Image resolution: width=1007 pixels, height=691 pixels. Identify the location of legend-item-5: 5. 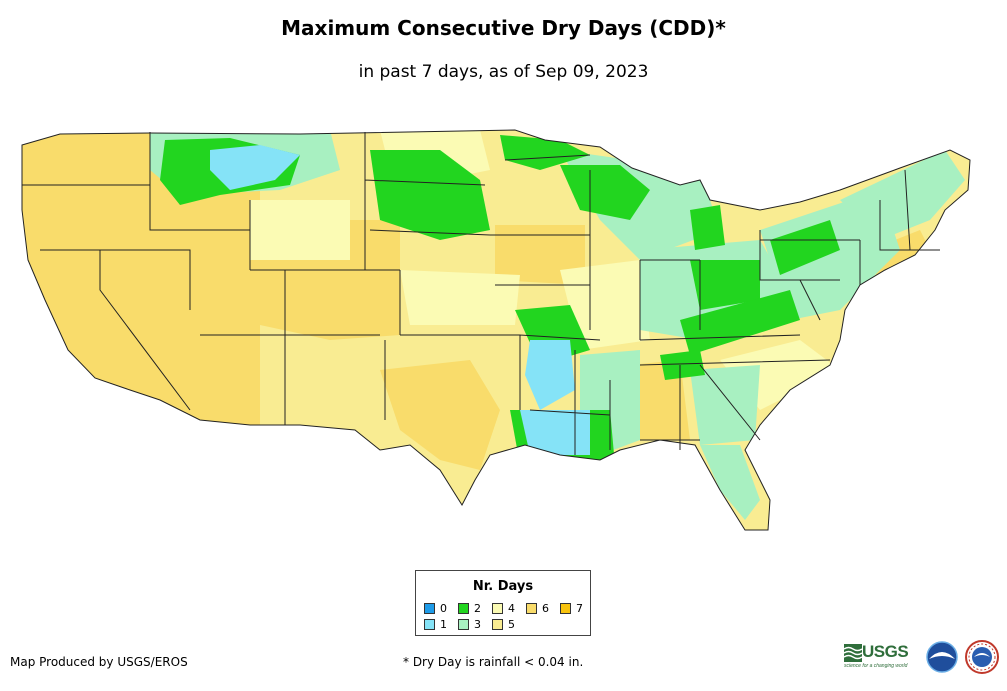
(503, 624).